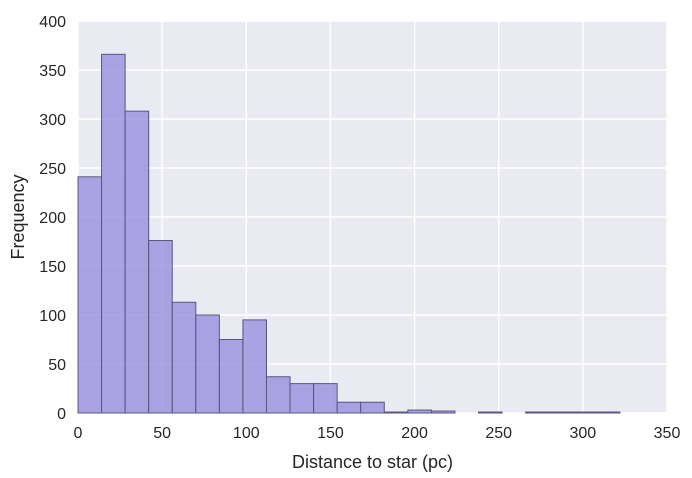 The image size is (692, 478). Describe the element at coordinates (162, 433) in the screenshot. I see `x-tick-label-50: 50` at that location.